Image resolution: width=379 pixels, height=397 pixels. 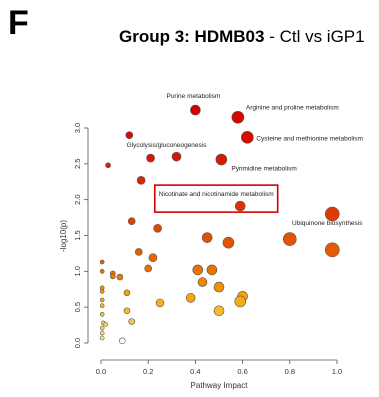 I want to click on x-tick-label: 0.0, so click(x=101, y=371).